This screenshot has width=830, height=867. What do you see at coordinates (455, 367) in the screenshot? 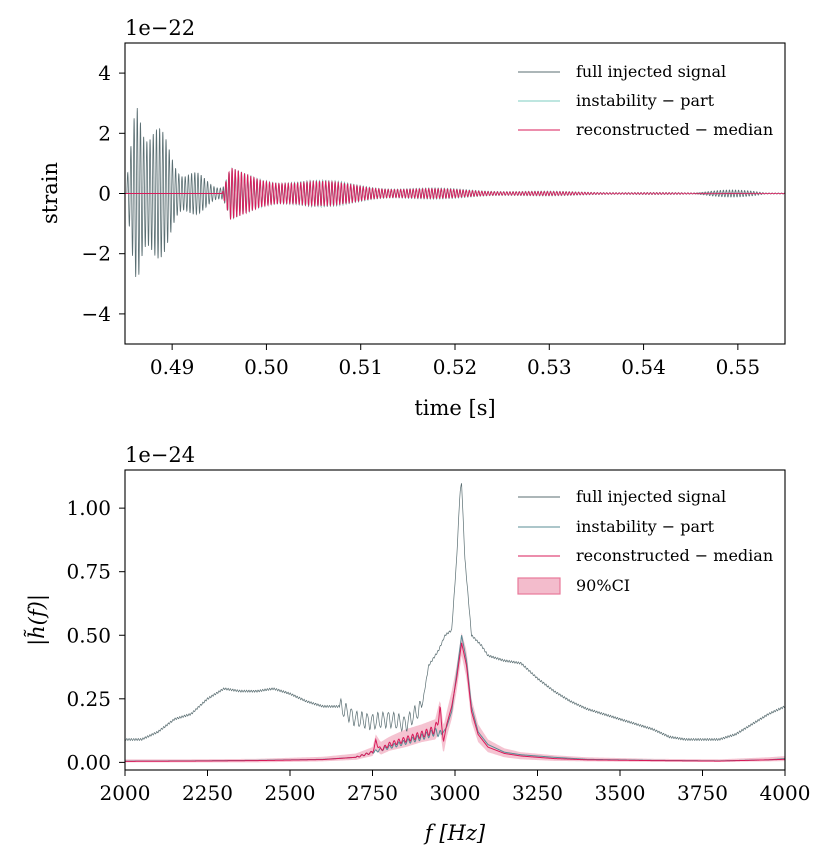
I see `x-tick-label: 0.52` at bounding box center [455, 367].